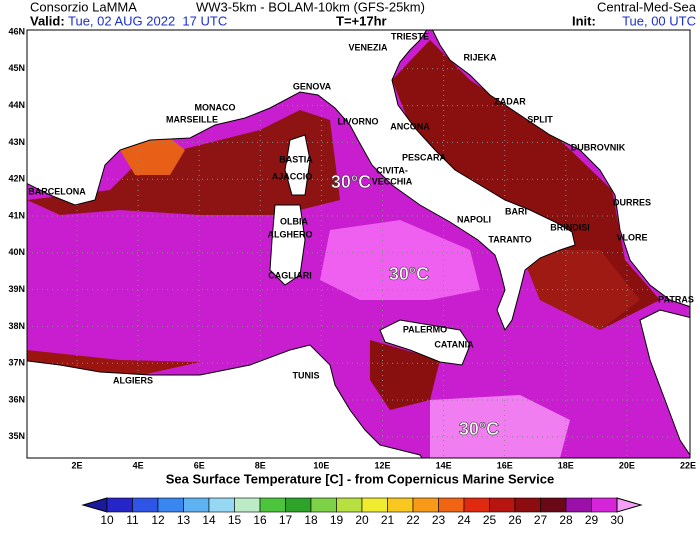 This screenshot has width=700, height=546. I want to click on city-label: VLORE, so click(631, 237).